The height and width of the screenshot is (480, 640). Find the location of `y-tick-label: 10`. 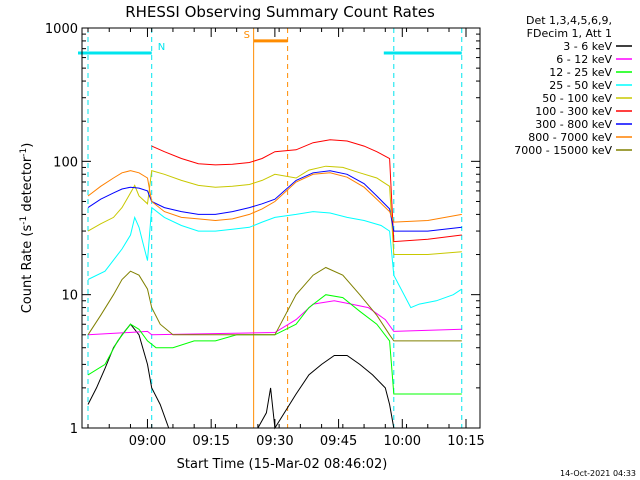

y-tick-label: 10 is located at coordinates (69, 296).